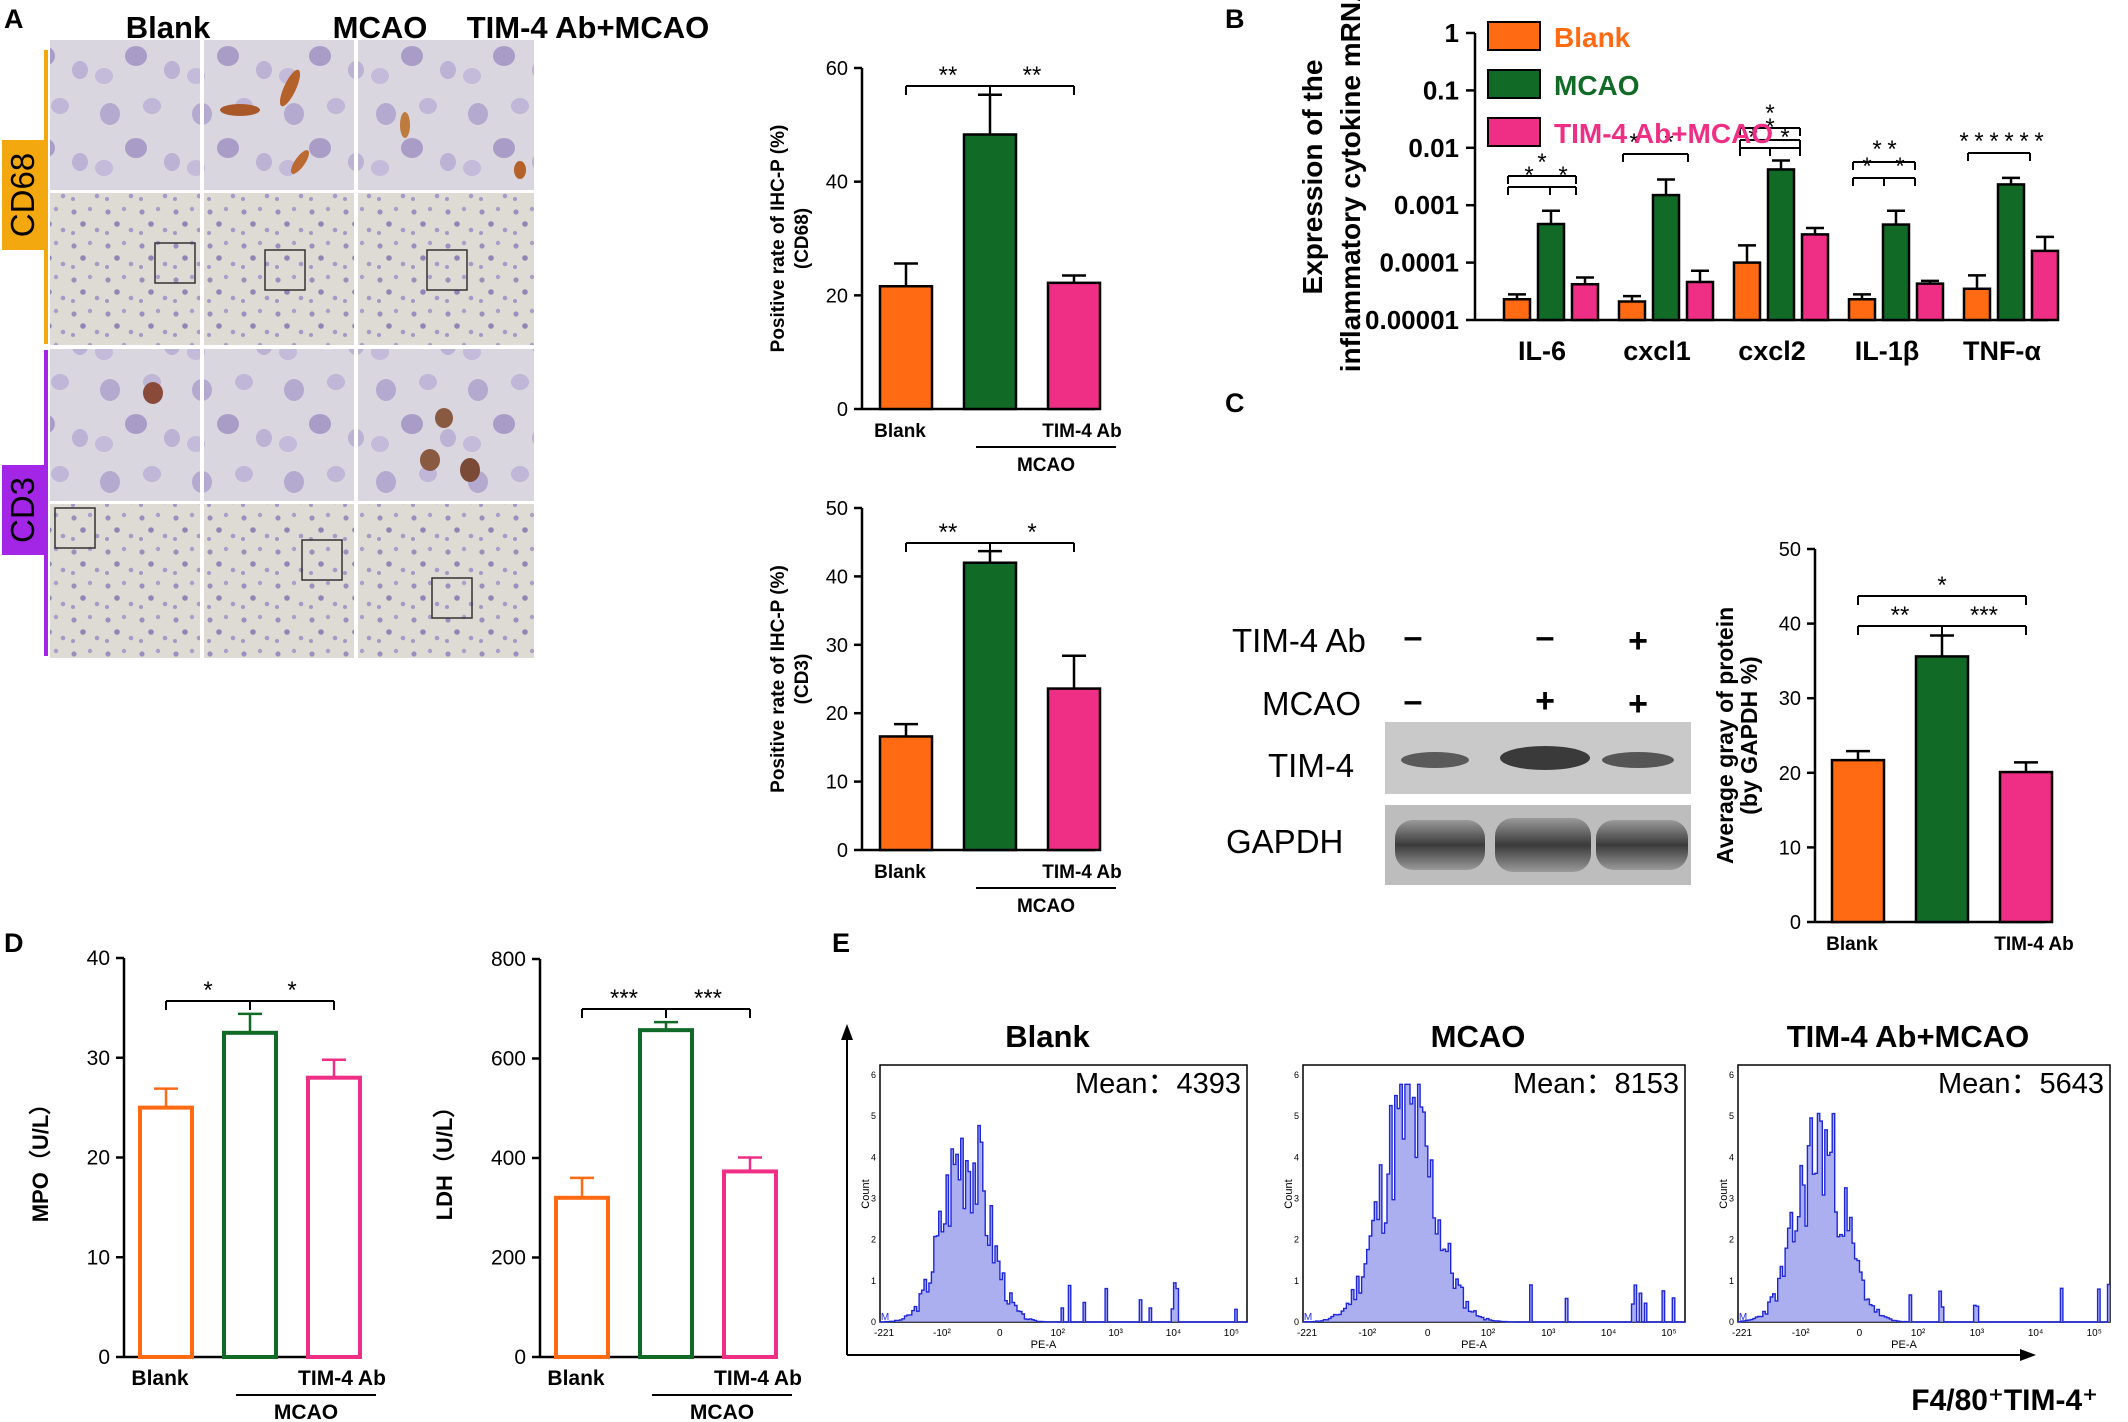 This screenshot has height=1422, width=2128. Describe the element at coordinates (1918, 1333) in the screenshot. I see `flow-x-tick: 10²` at that location.